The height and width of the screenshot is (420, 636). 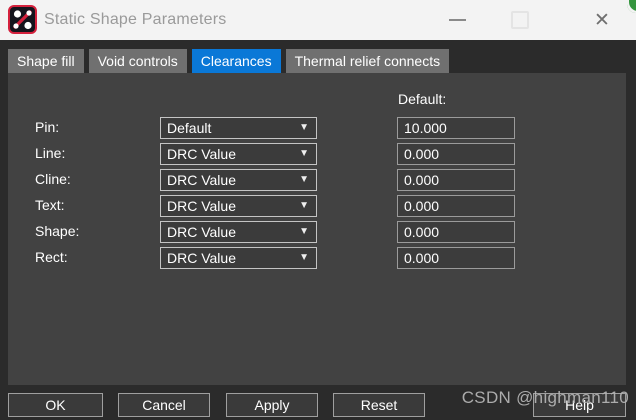 I want to click on rect-row: Rect: DRC Value ▼, so click(x=317, y=258).